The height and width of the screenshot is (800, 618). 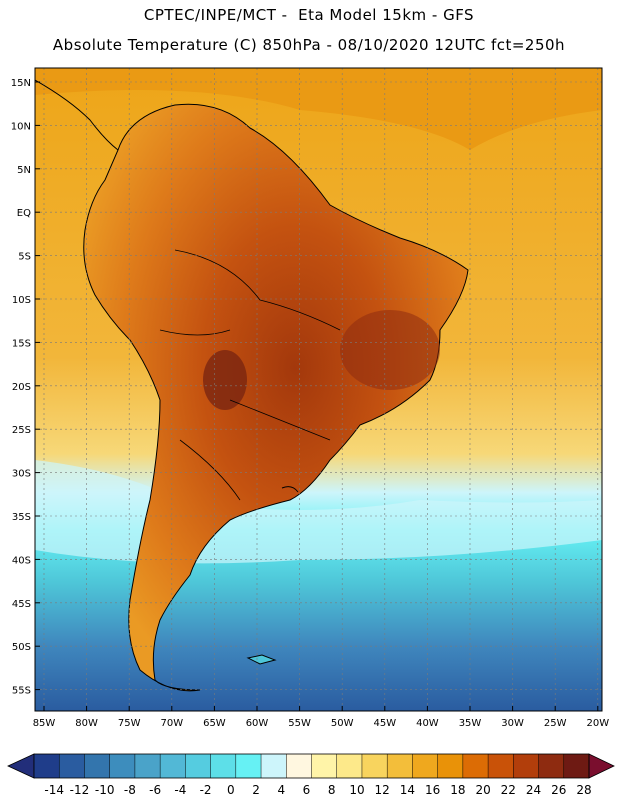 I want to click on lon-tick-label: 35W, so click(x=470, y=723).